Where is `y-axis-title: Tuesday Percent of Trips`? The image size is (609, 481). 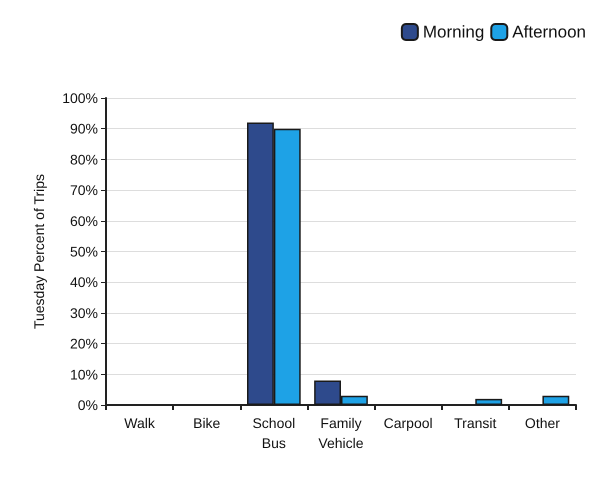
y-axis-title: Tuesday Percent of Trips is located at coordinates (39, 252).